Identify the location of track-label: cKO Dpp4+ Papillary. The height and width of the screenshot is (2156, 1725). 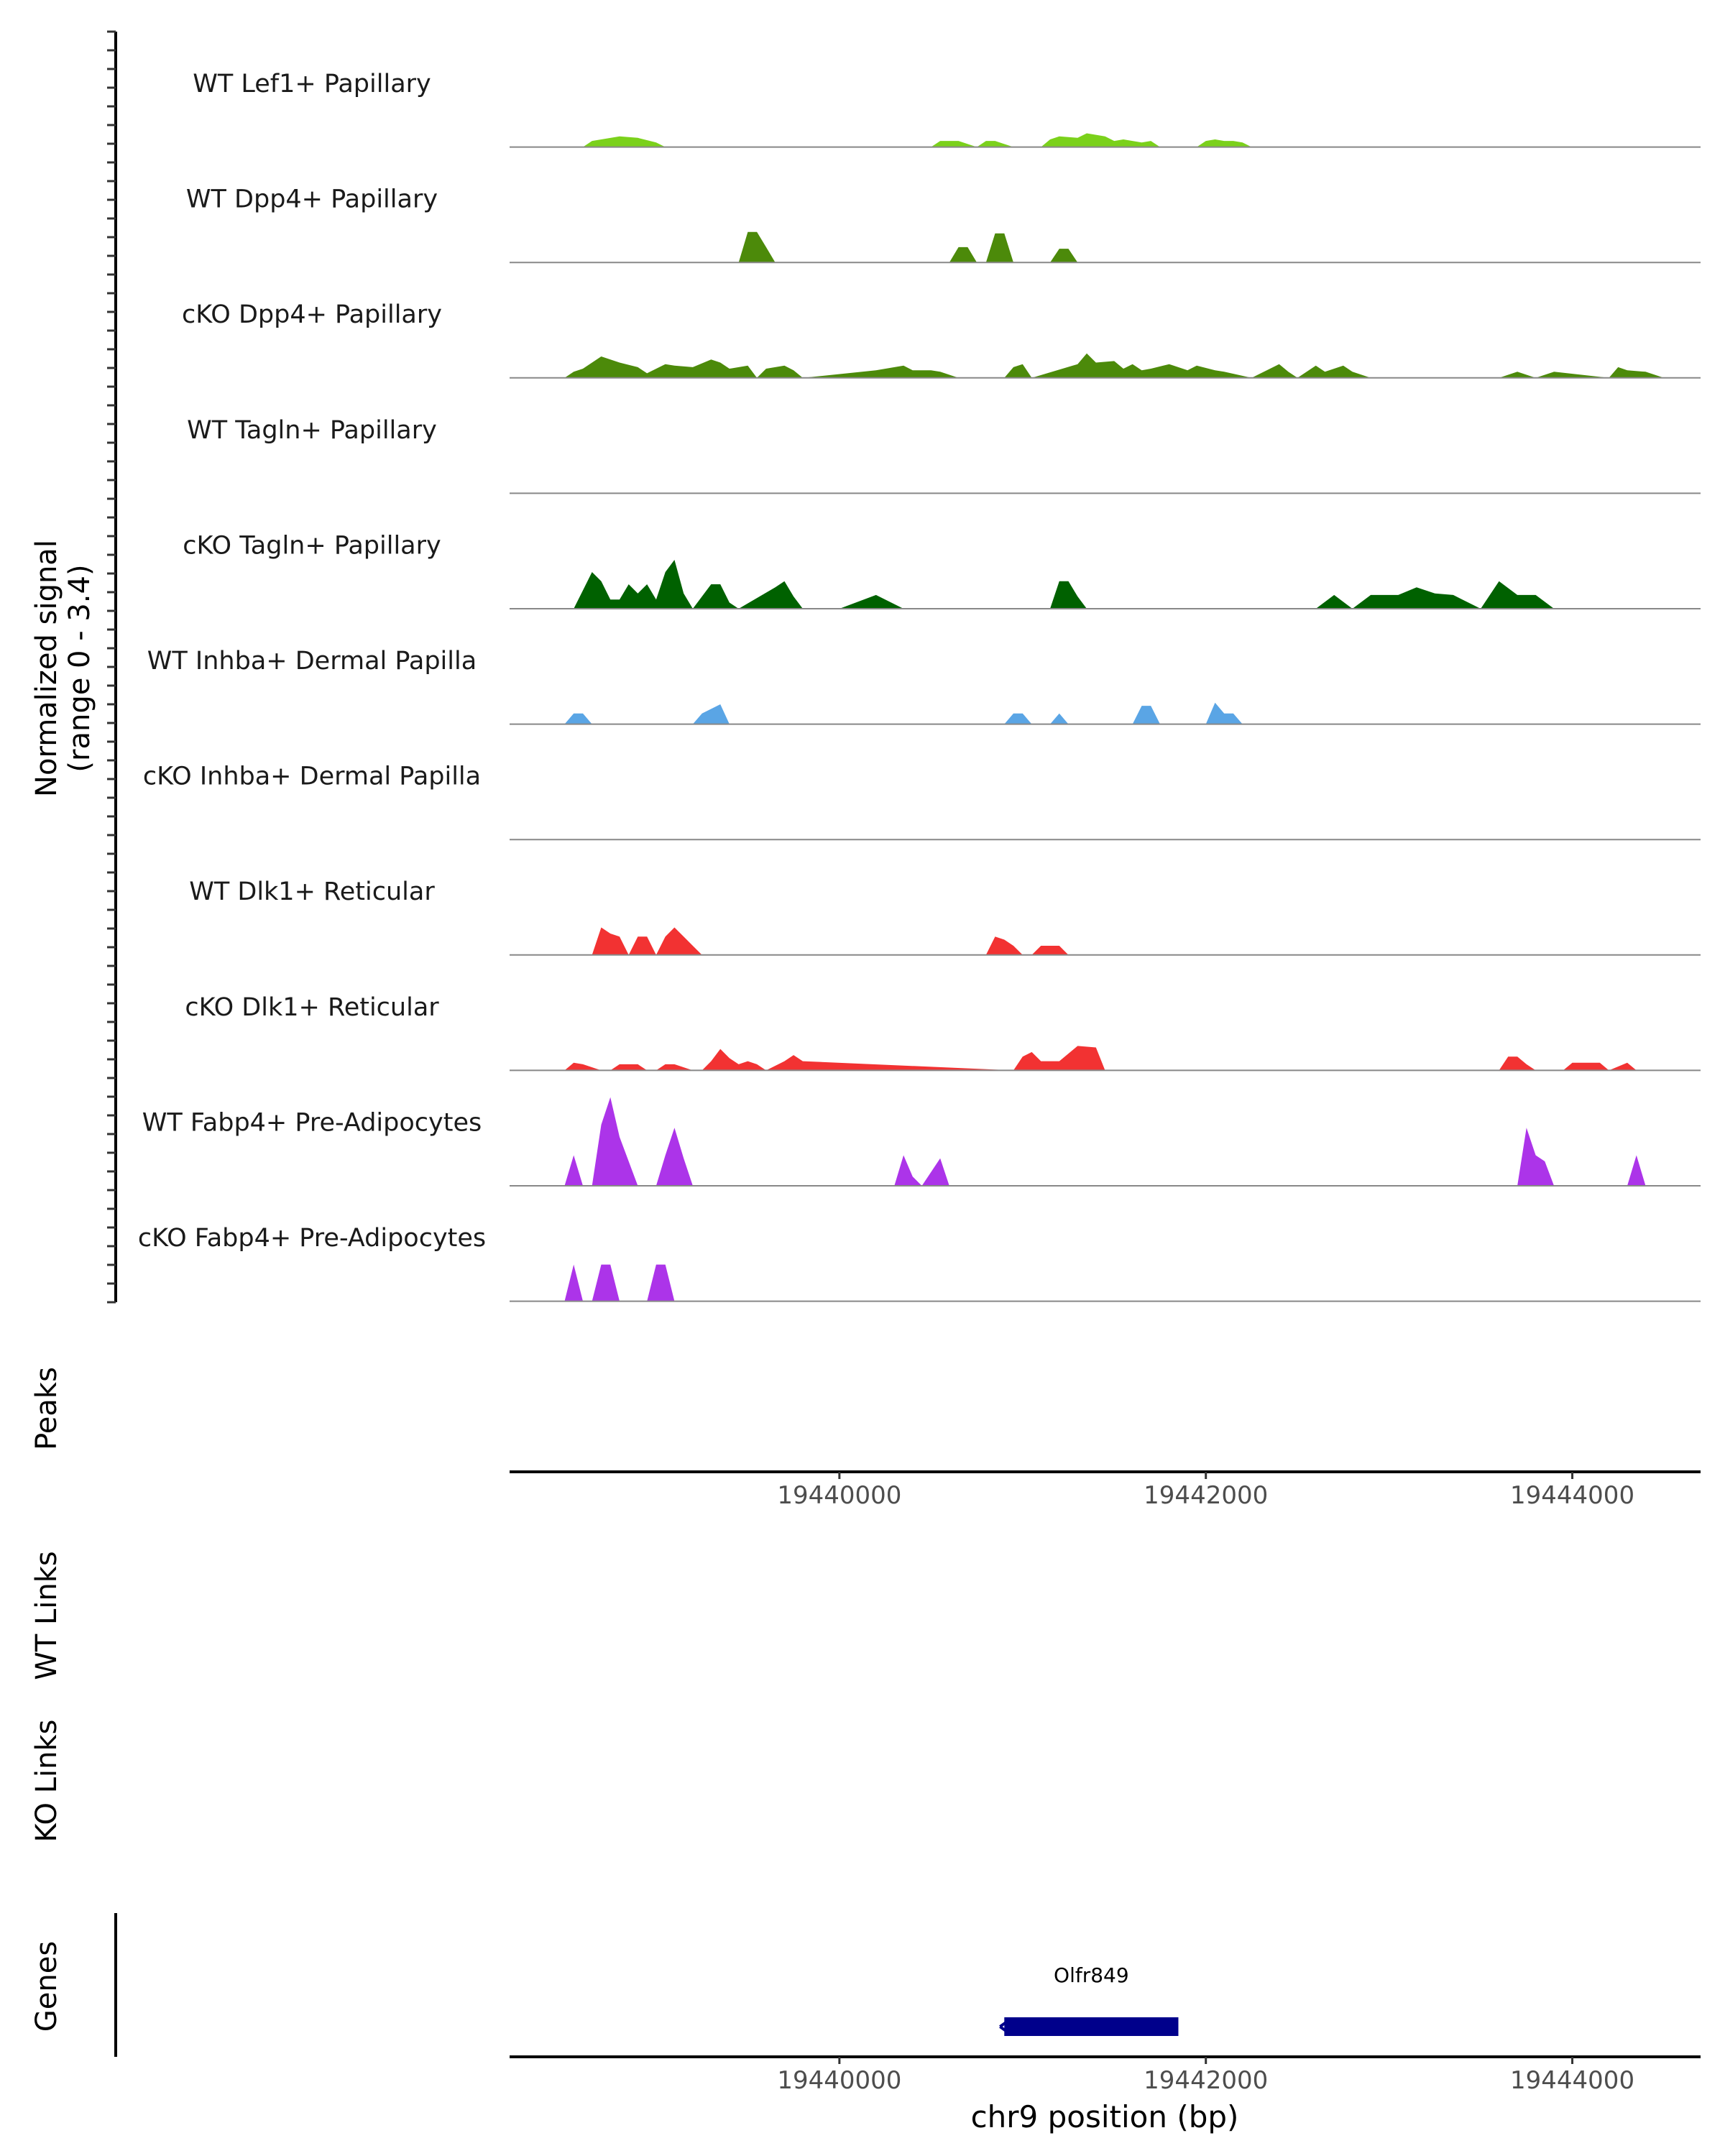
(312, 314).